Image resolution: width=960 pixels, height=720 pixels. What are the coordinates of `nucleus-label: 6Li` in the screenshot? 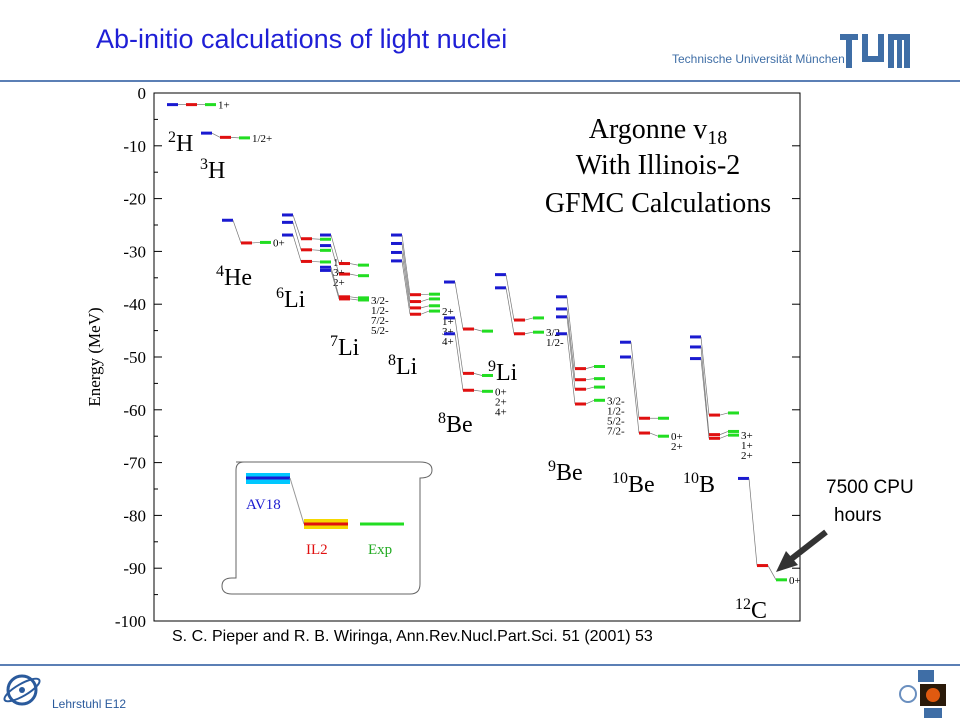 It's located at (291, 299).